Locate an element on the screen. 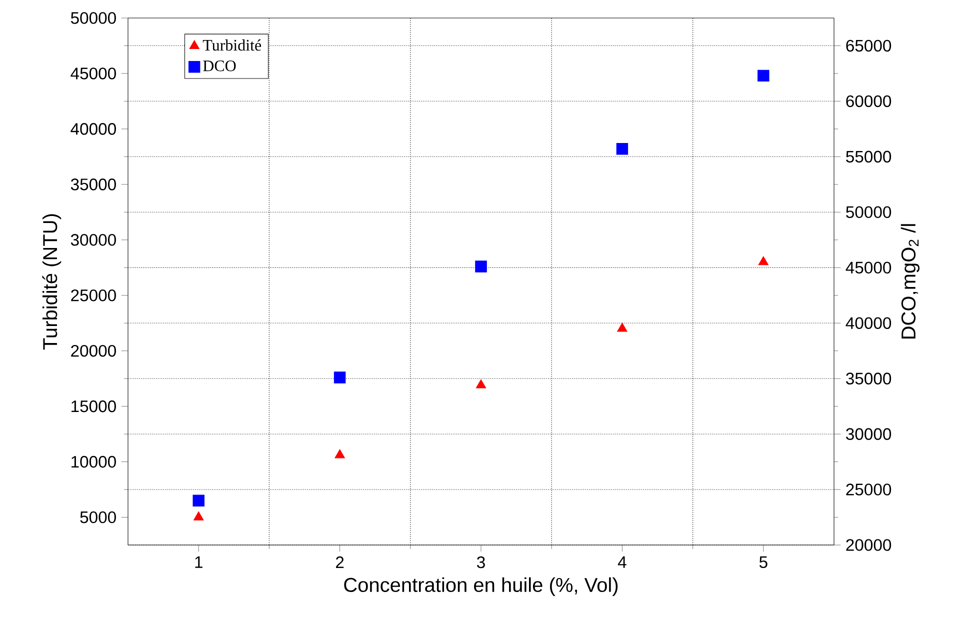  y-tick-label: 10000 is located at coordinates (94, 462).